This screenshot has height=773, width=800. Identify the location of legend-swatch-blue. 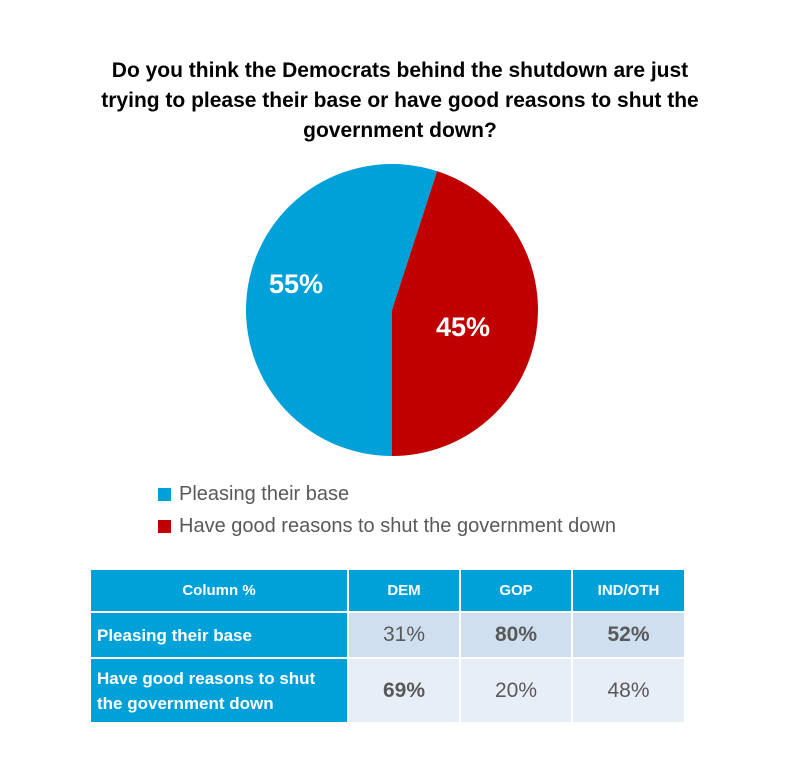
(164, 494).